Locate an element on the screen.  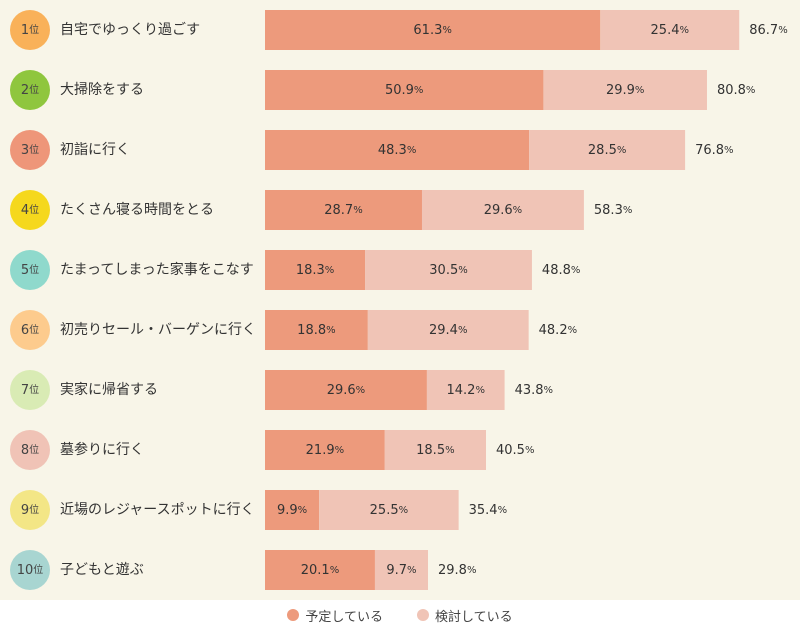
data-label-considering: 30.5% is located at coordinates (448, 270).